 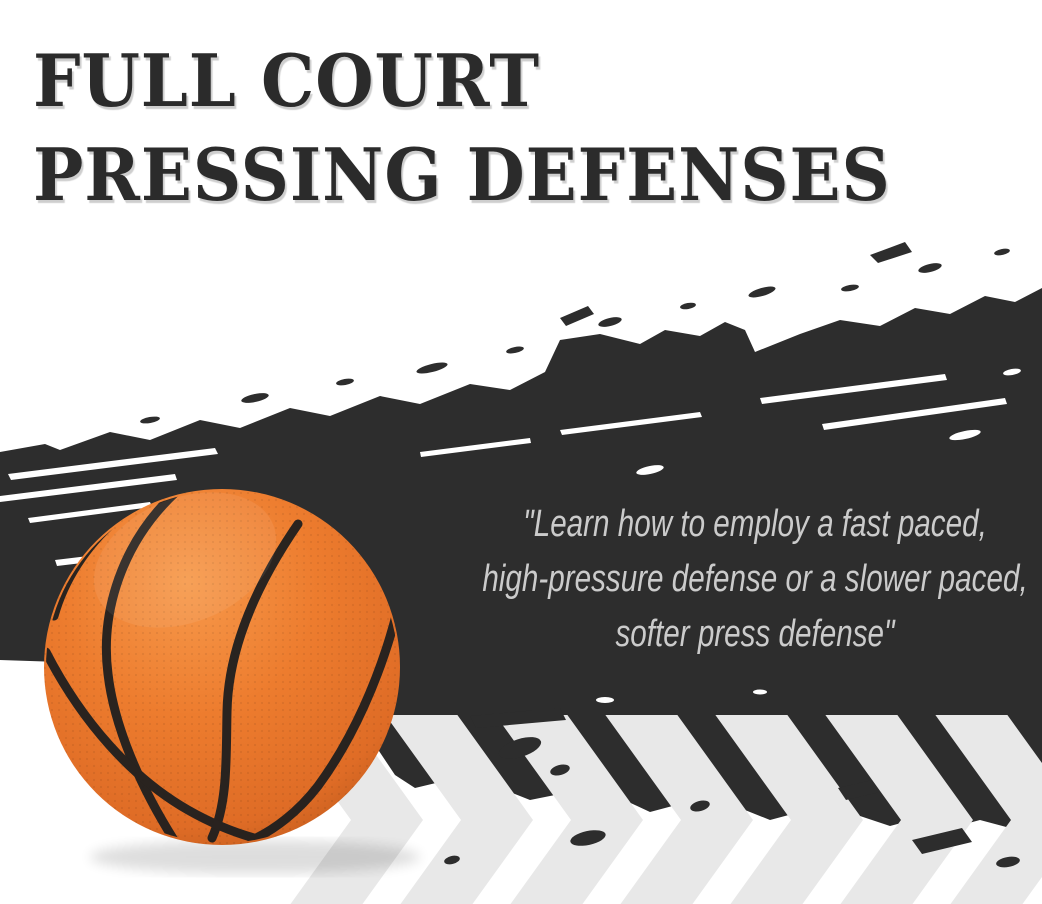 What do you see at coordinates (755, 579) in the screenshot?
I see `quote-line-2: high-pressure defense or a slower paced,` at bounding box center [755, 579].